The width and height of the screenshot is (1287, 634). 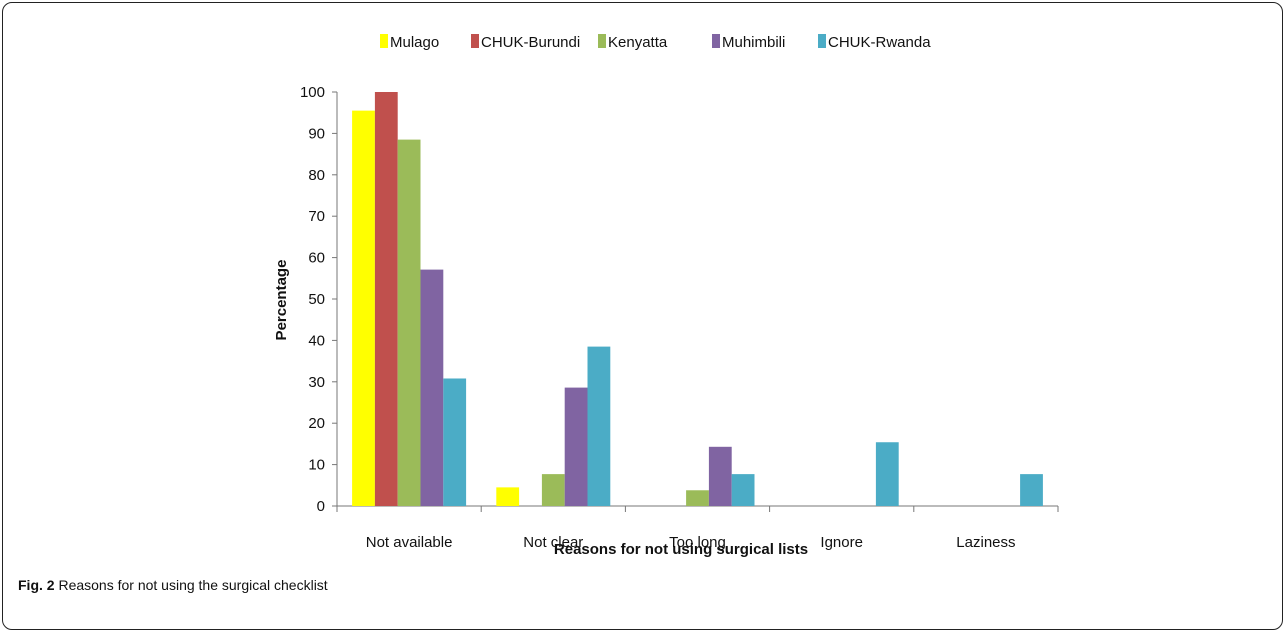 What do you see at coordinates (316, 175) in the screenshot?
I see `y-tick-label: 80` at bounding box center [316, 175].